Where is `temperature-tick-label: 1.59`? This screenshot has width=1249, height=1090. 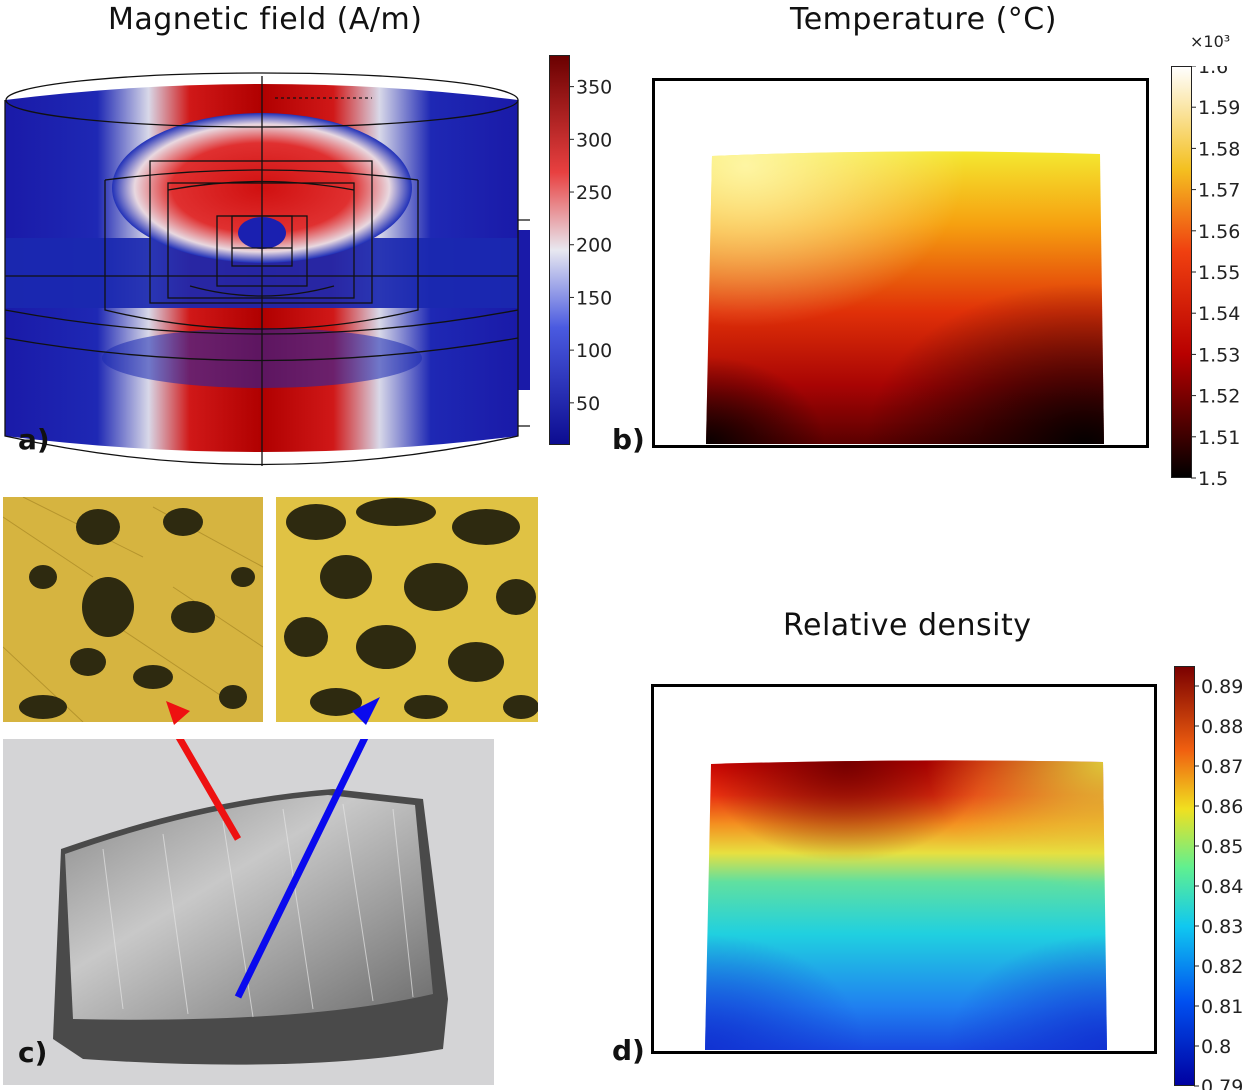
temperature-tick-label: 1.59 is located at coordinates (1219, 108).